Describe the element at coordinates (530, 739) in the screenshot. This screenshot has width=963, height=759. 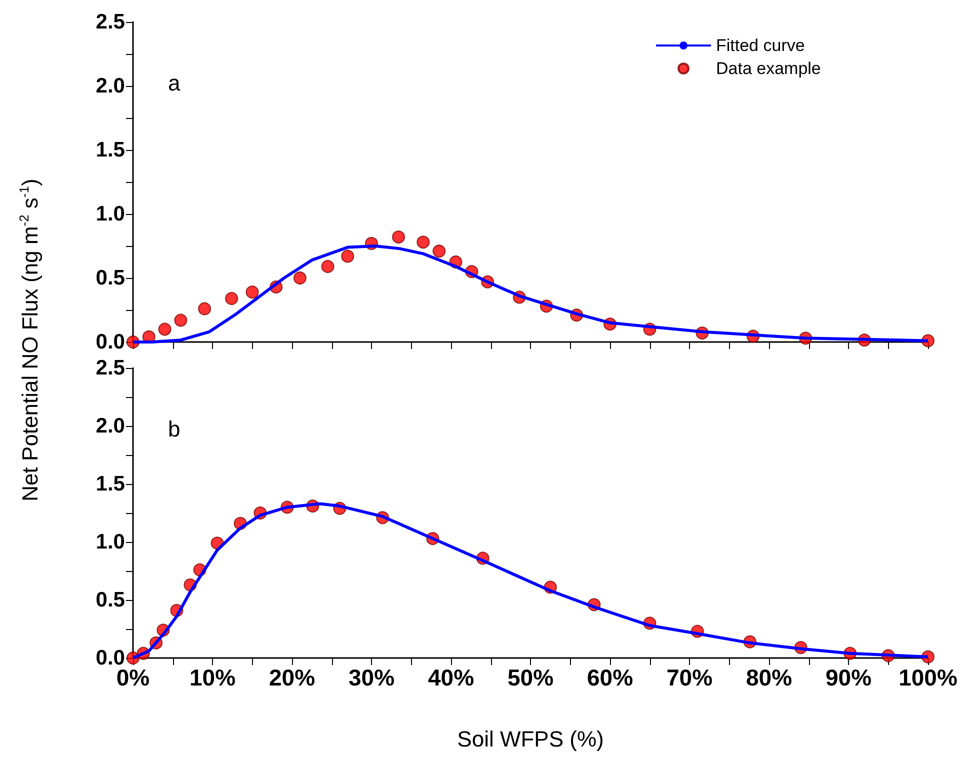
I see `x-axis-title: Soil WFPS (%)` at that location.